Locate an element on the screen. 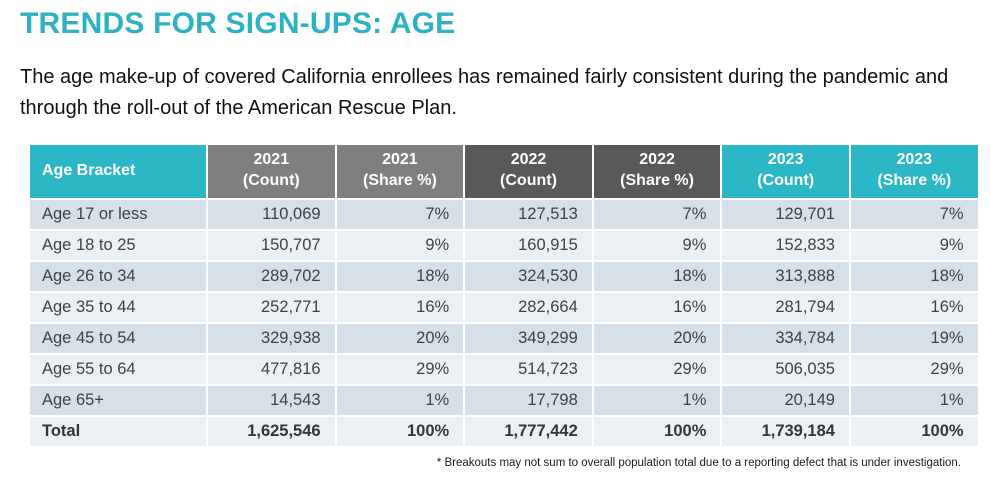  table-row: Age 18 to 25 150,707 9% 160,915 9% 152,833 9% is located at coordinates (504, 245).